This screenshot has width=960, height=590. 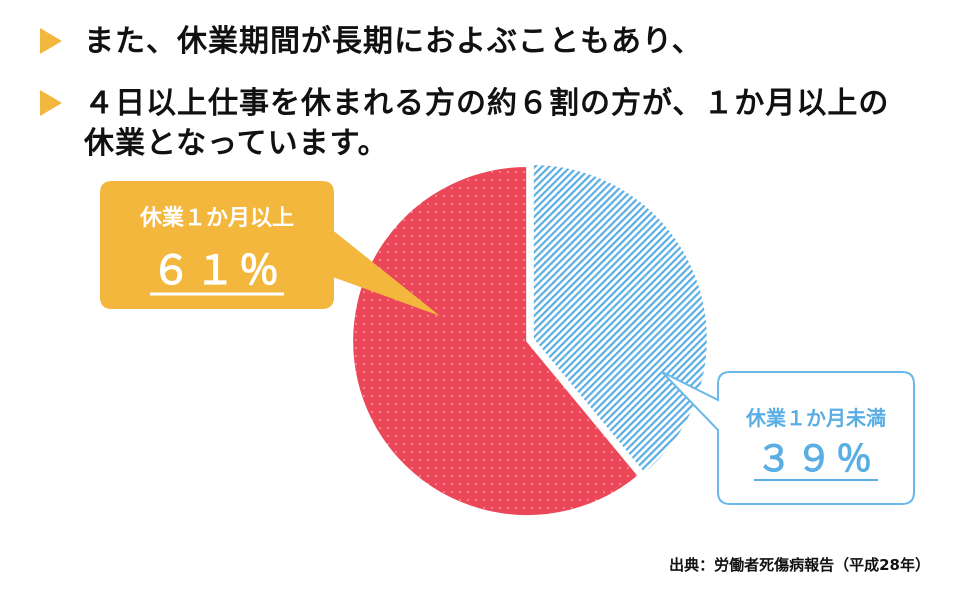 I want to click on bullet-2: ４日以上仕事を休まれる方の約６割の方が、１か月以上の休業となっています。, so click(x=472, y=124).